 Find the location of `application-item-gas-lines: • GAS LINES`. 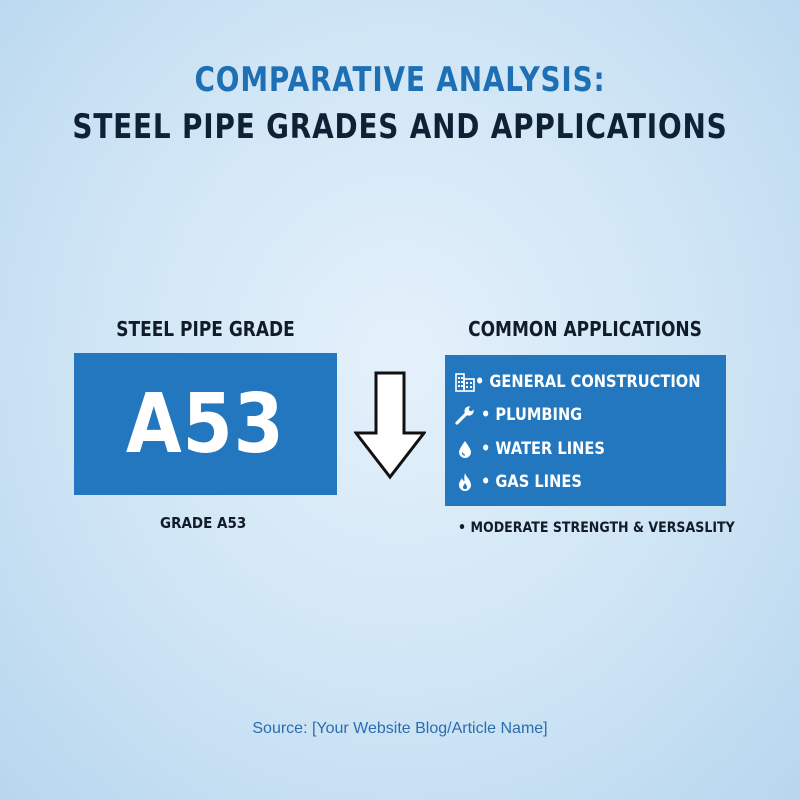

application-item-gas-lines: • GAS LINES is located at coordinates (590, 483).